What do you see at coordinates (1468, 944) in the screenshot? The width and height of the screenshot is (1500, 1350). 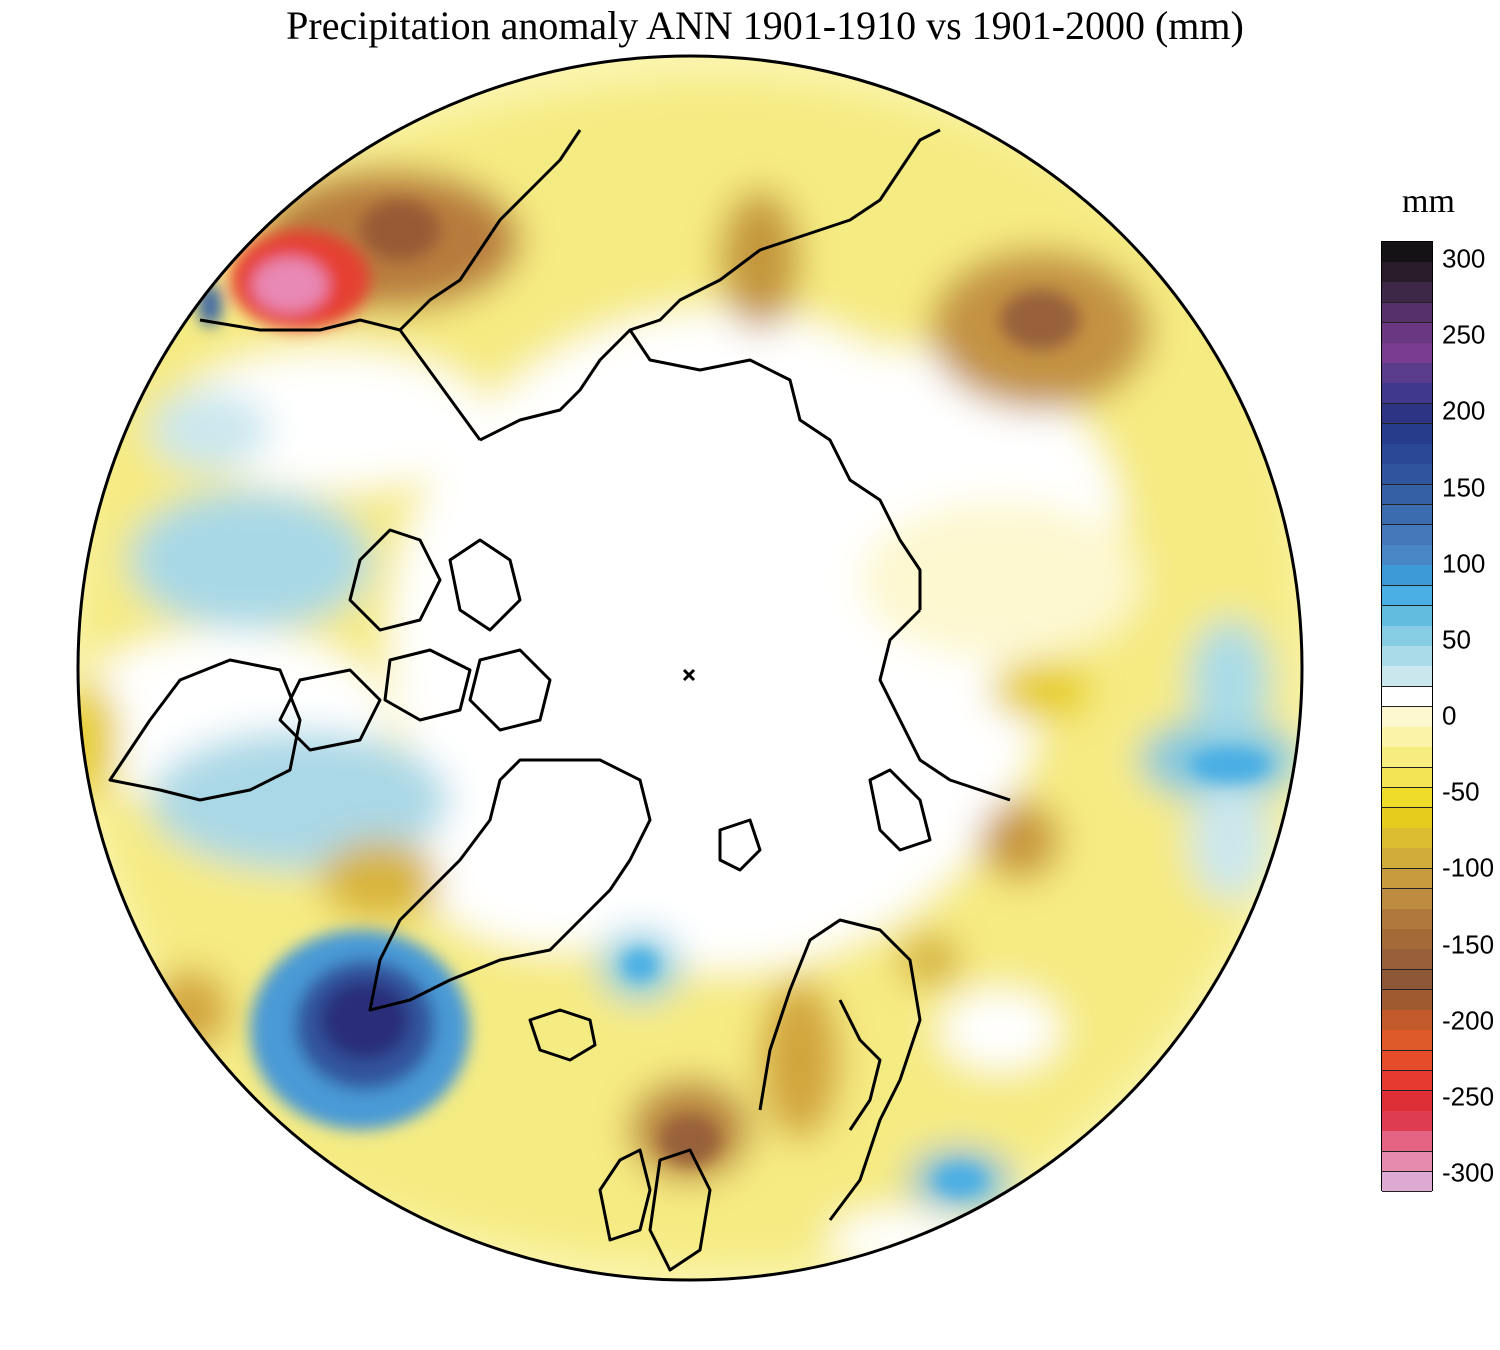 I see `colorbar-tick-label: -150` at bounding box center [1468, 944].